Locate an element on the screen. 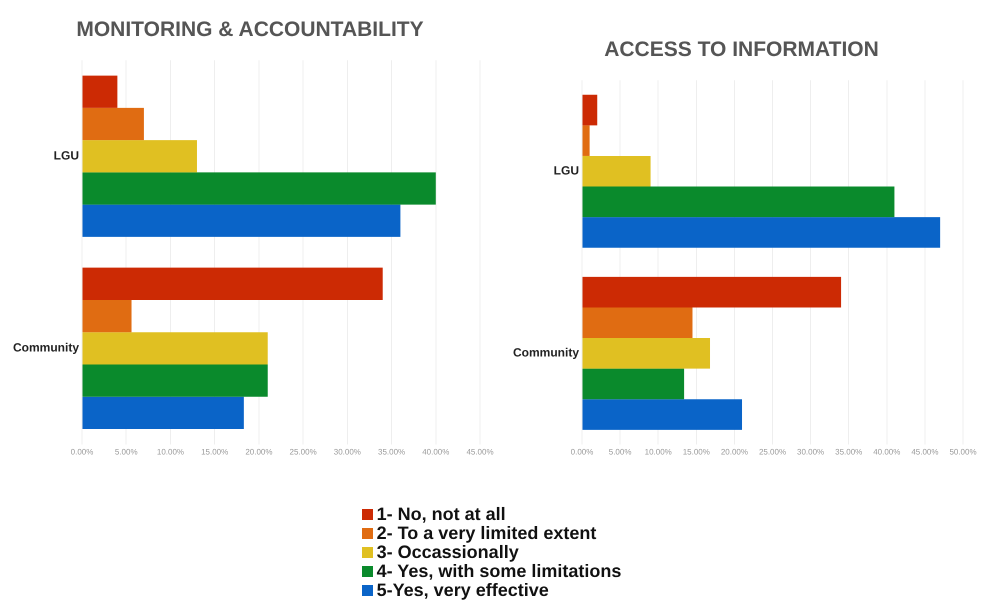  legend-label: 5-Yes, very effective is located at coordinates (462, 590).